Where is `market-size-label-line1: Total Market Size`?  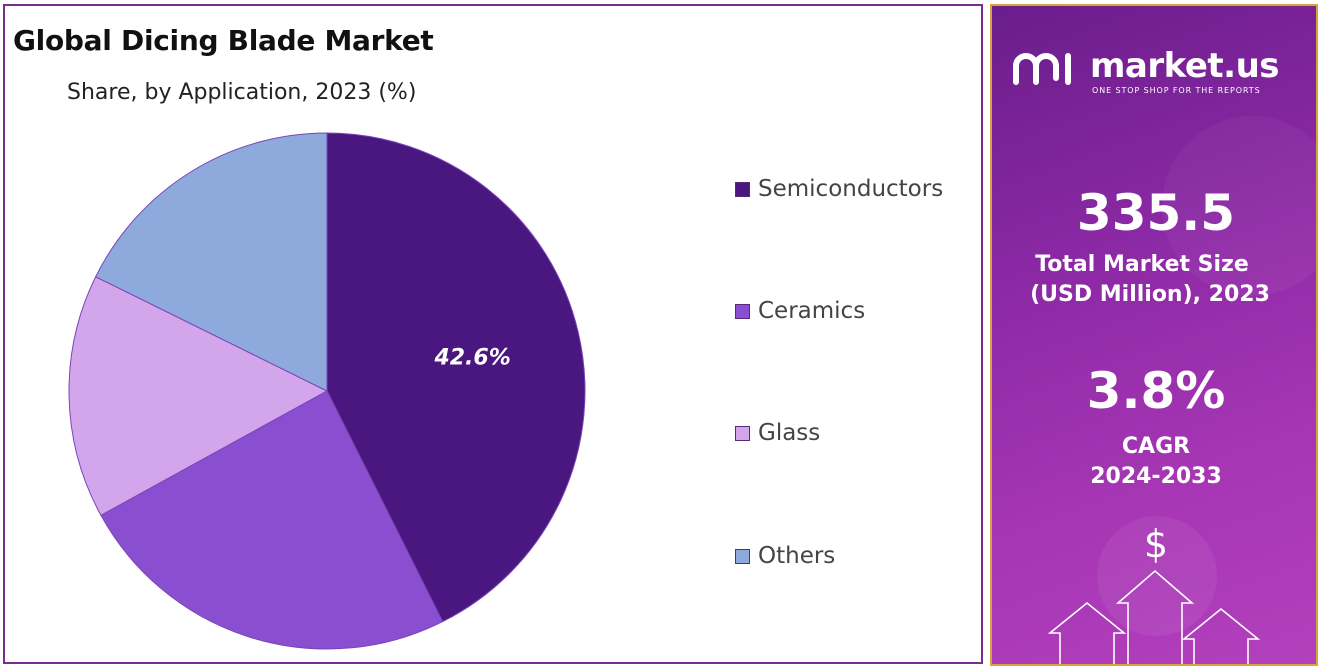 market-size-label-line1: Total Market Size is located at coordinates (1142, 264).